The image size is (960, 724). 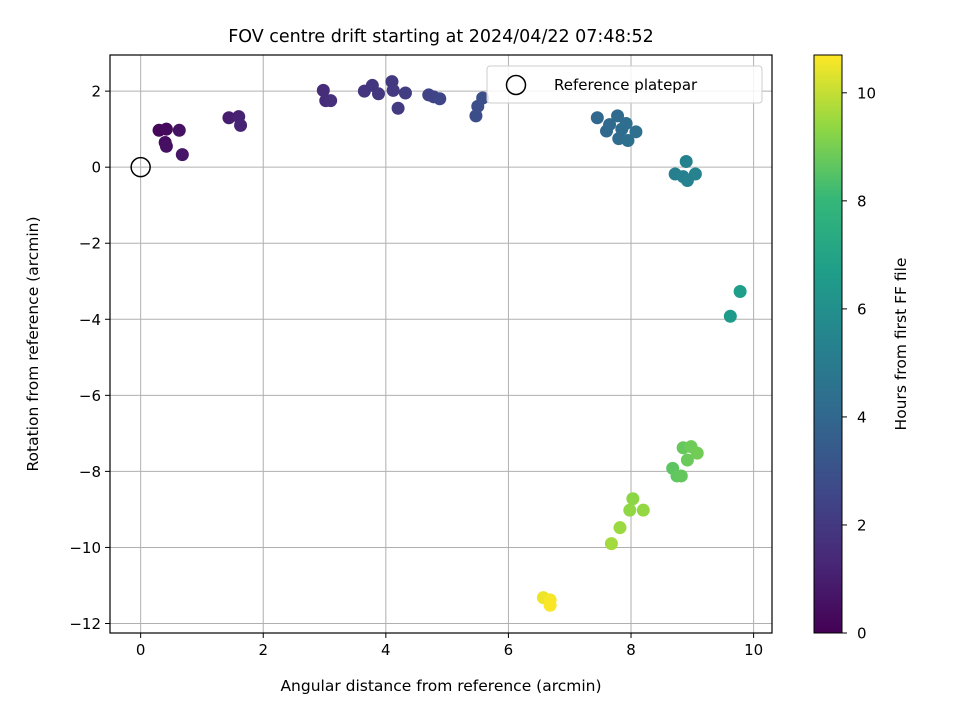 I want to click on colorbar: 0 2 4 6 8 10 Hours from first FF file, so click(x=861, y=348).